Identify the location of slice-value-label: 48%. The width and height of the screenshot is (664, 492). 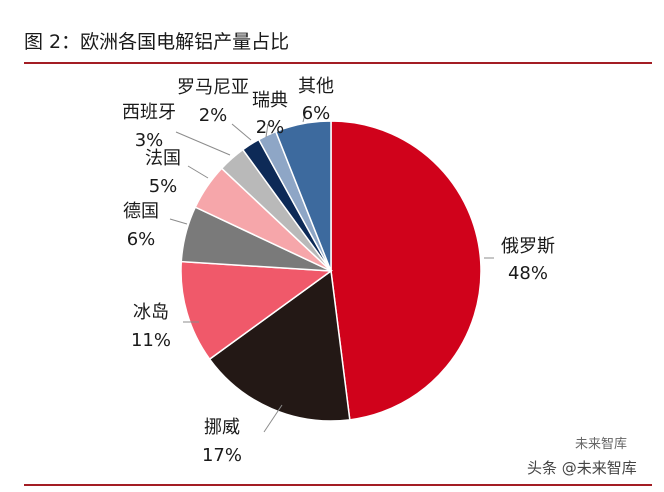
(528, 273).